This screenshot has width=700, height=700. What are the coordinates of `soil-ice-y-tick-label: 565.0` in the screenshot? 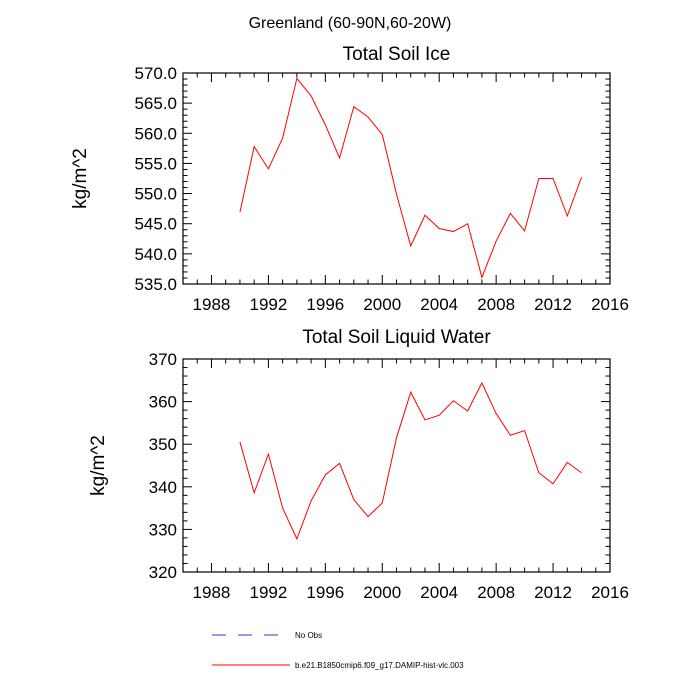 It's located at (155, 103).